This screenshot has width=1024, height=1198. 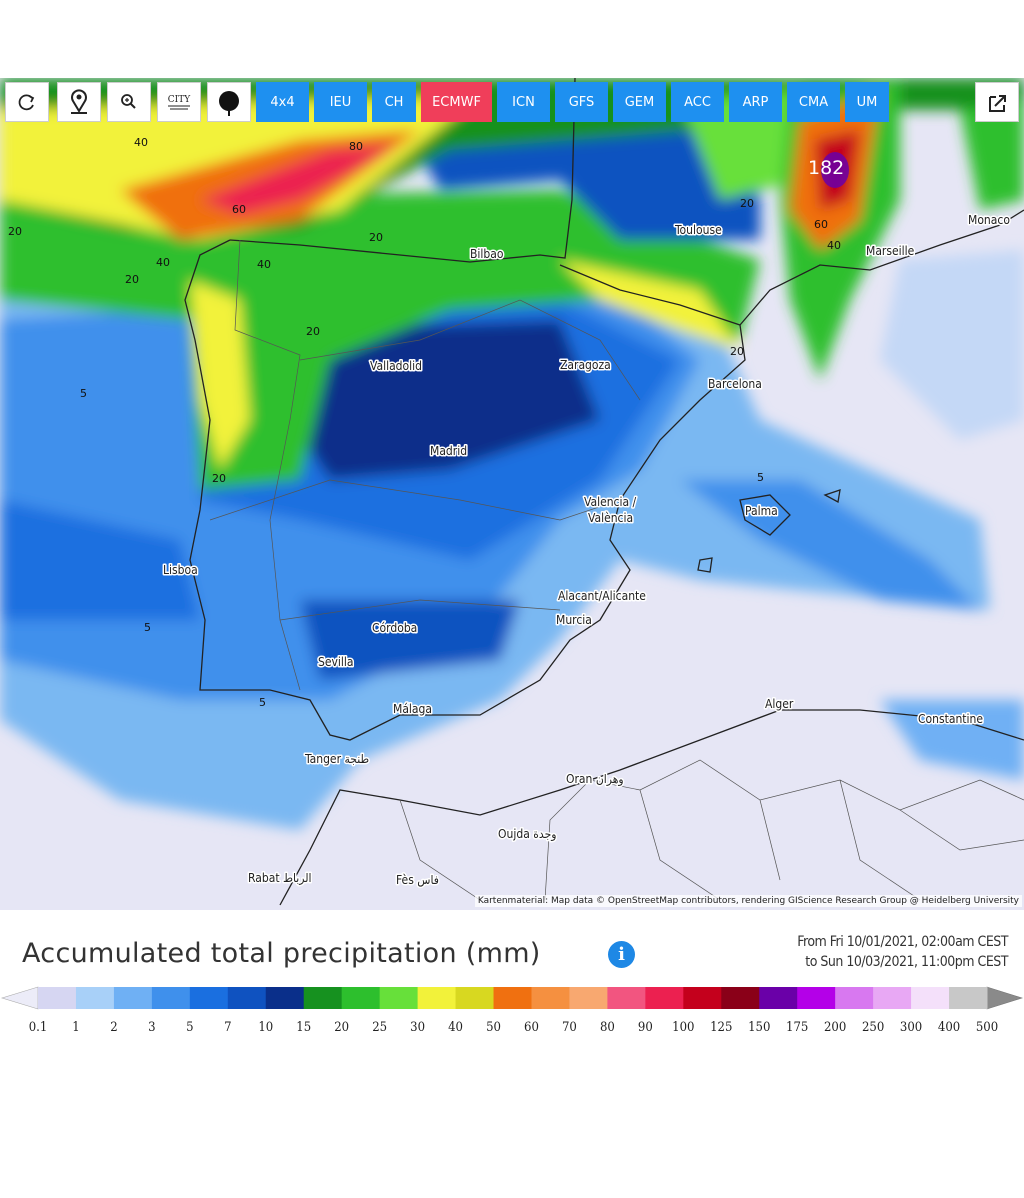 What do you see at coordinates (189, 1027) in the screenshot?
I see `scale-label: 5` at bounding box center [189, 1027].